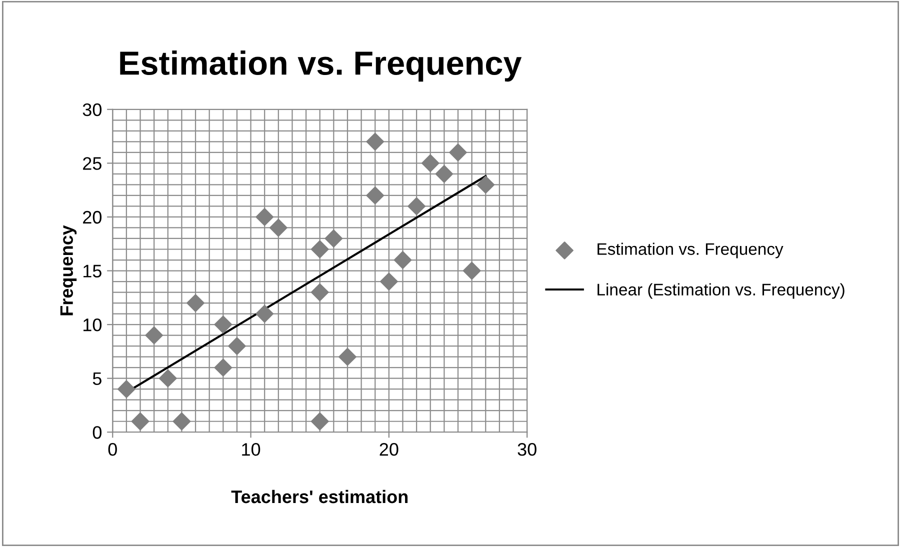 Image resolution: width=901 pixels, height=547 pixels. I want to click on chart-title: Estimation vs. Frequency, so click(321, 66).